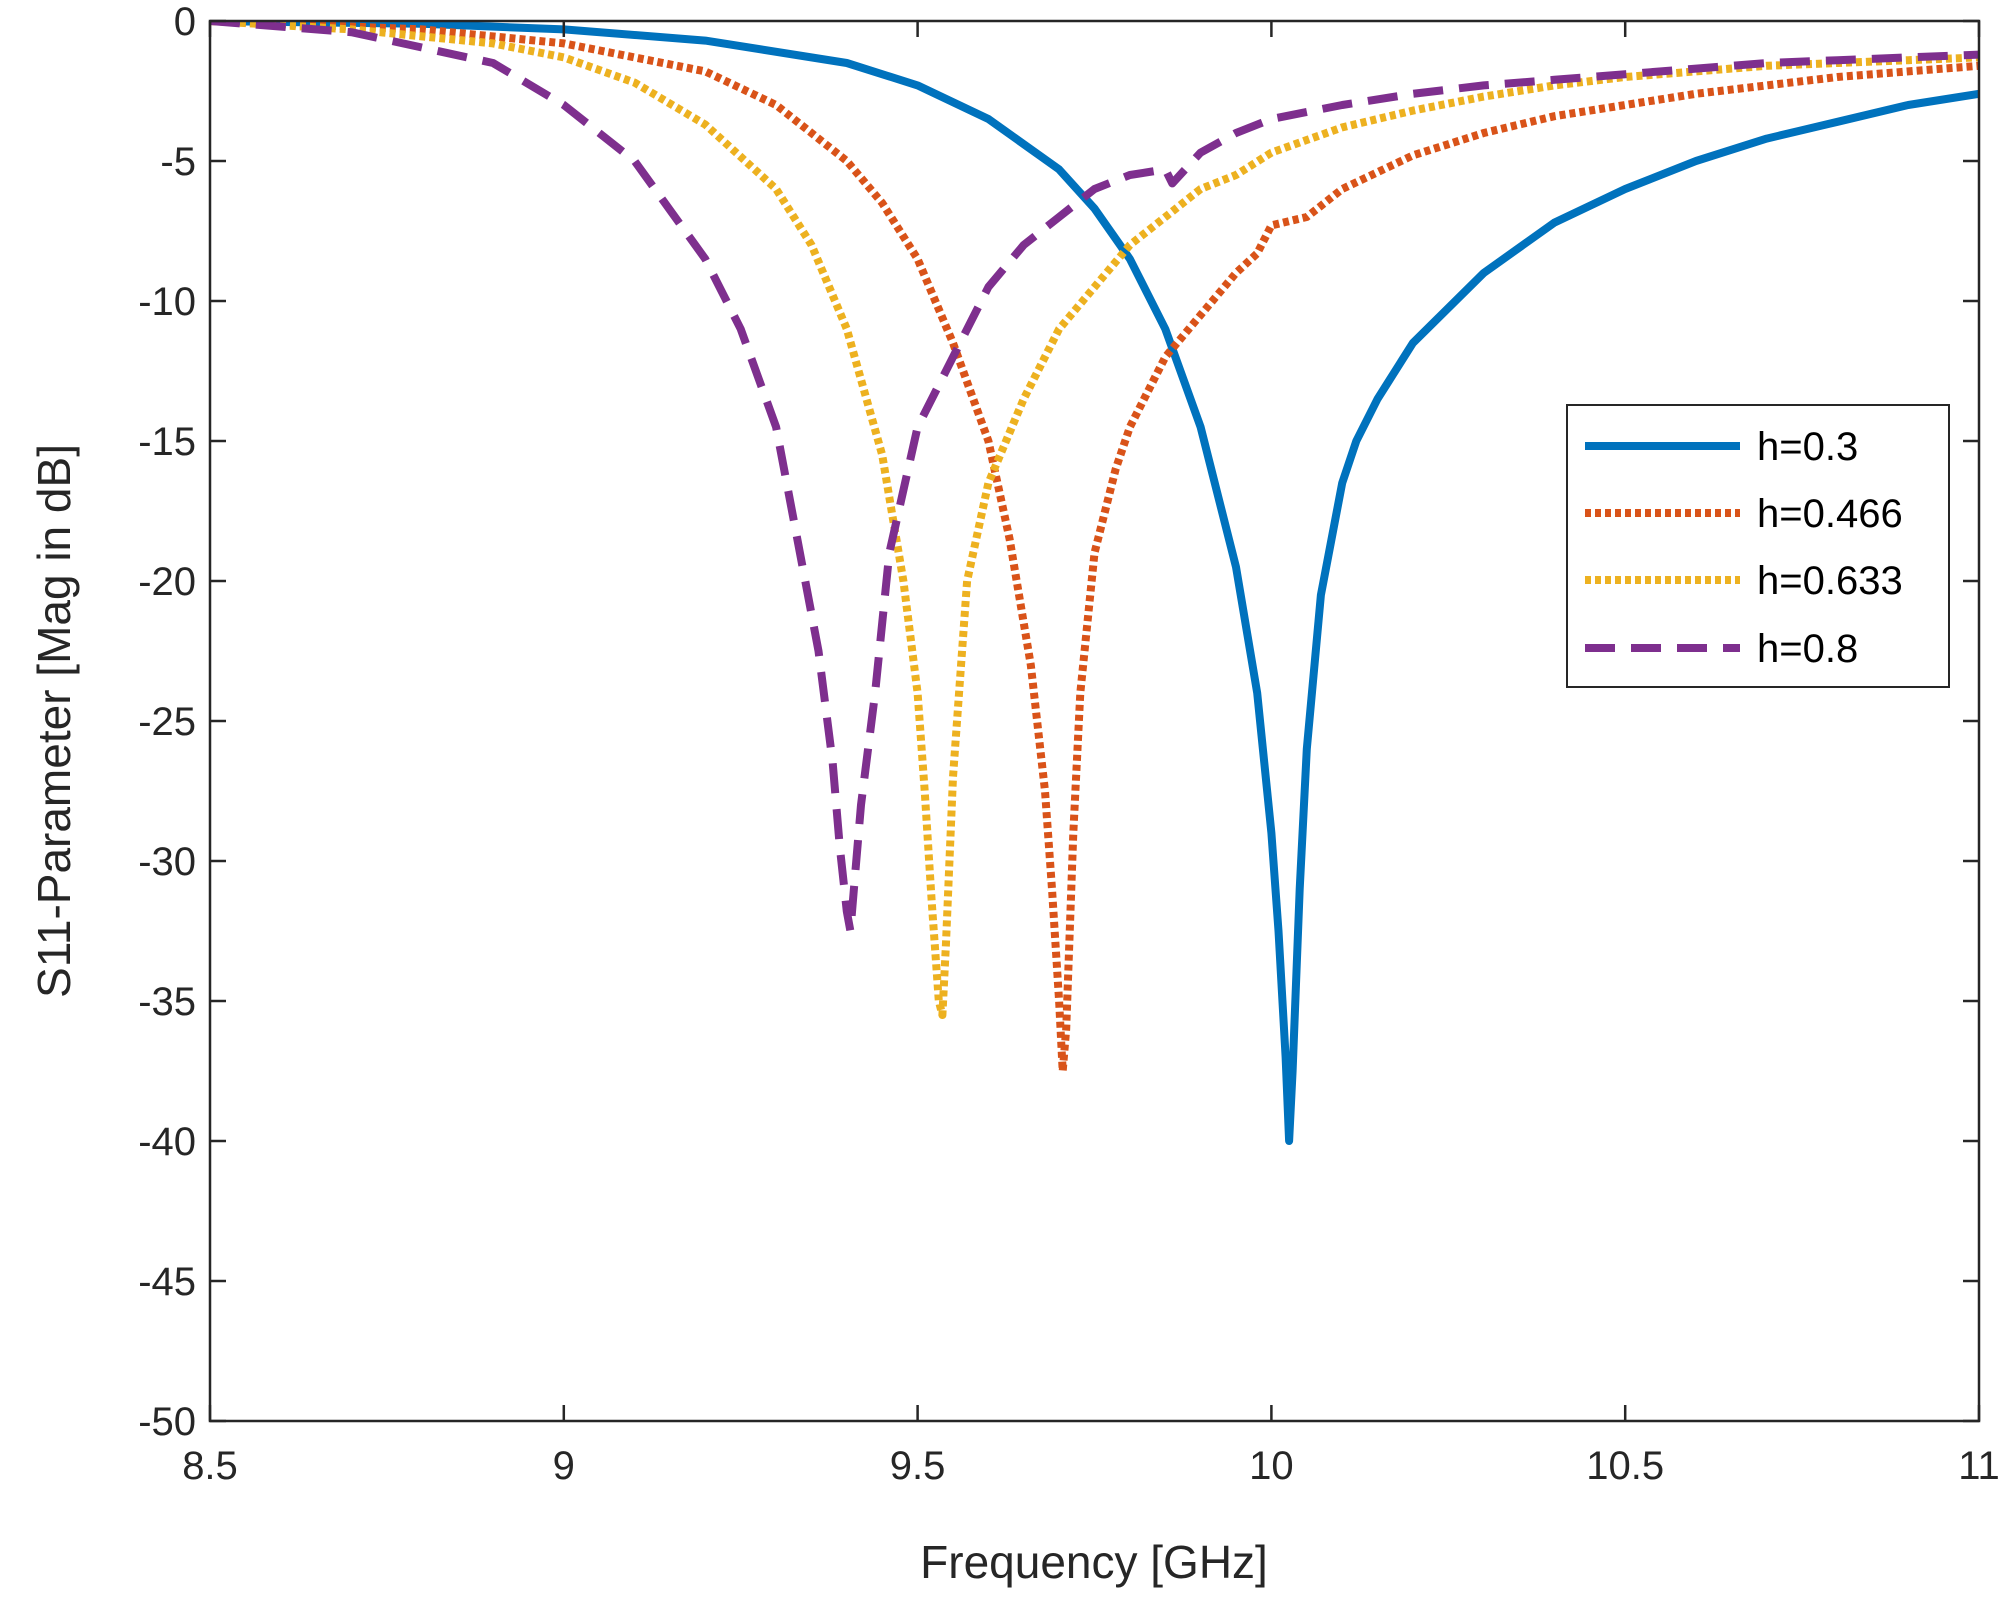  Describe the element at coordinates (1830, 514) in the screenshot. I see `legend-label-h0-466: h=0.466` at that location.